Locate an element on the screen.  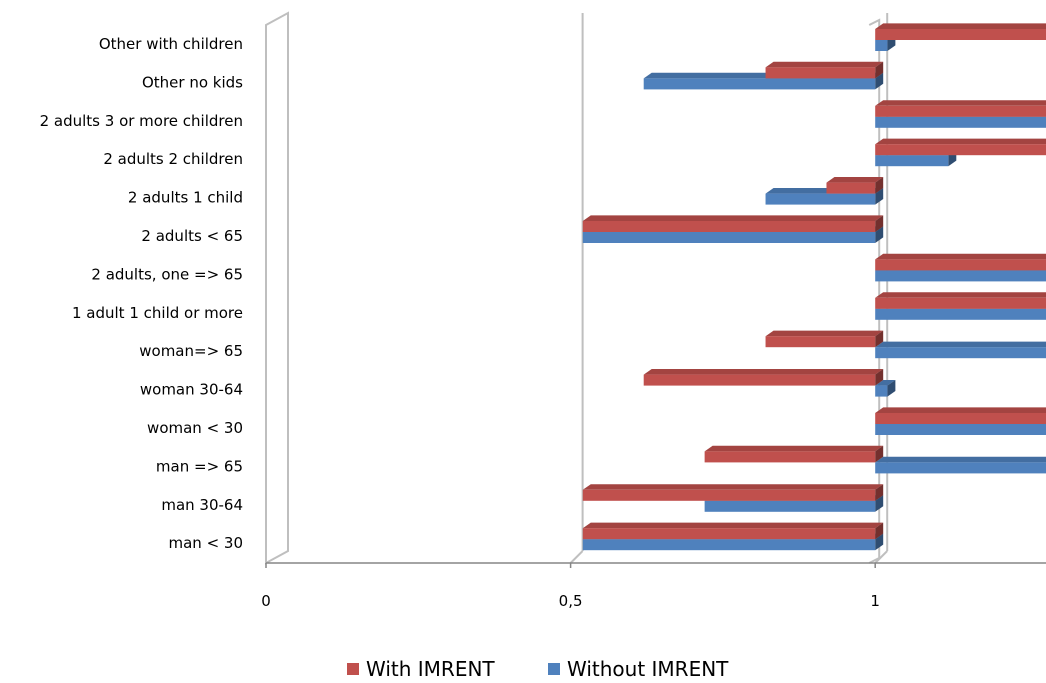
bar-with-imrent-13-top is located at coordinates (733, 487).